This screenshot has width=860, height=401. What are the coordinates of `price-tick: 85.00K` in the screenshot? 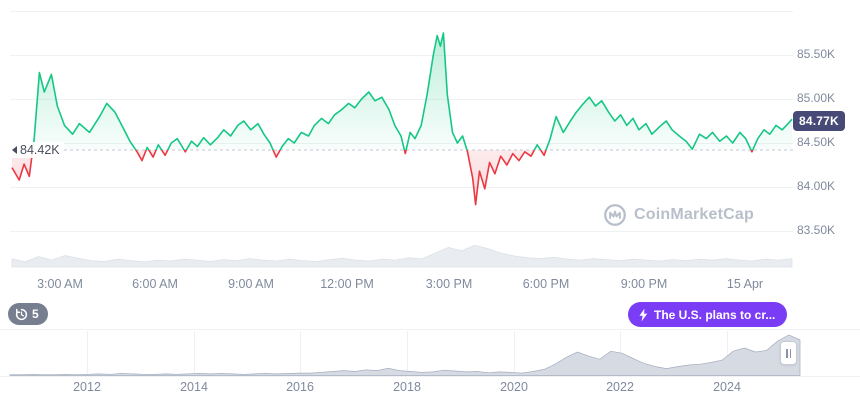 It's located at (816, 98).